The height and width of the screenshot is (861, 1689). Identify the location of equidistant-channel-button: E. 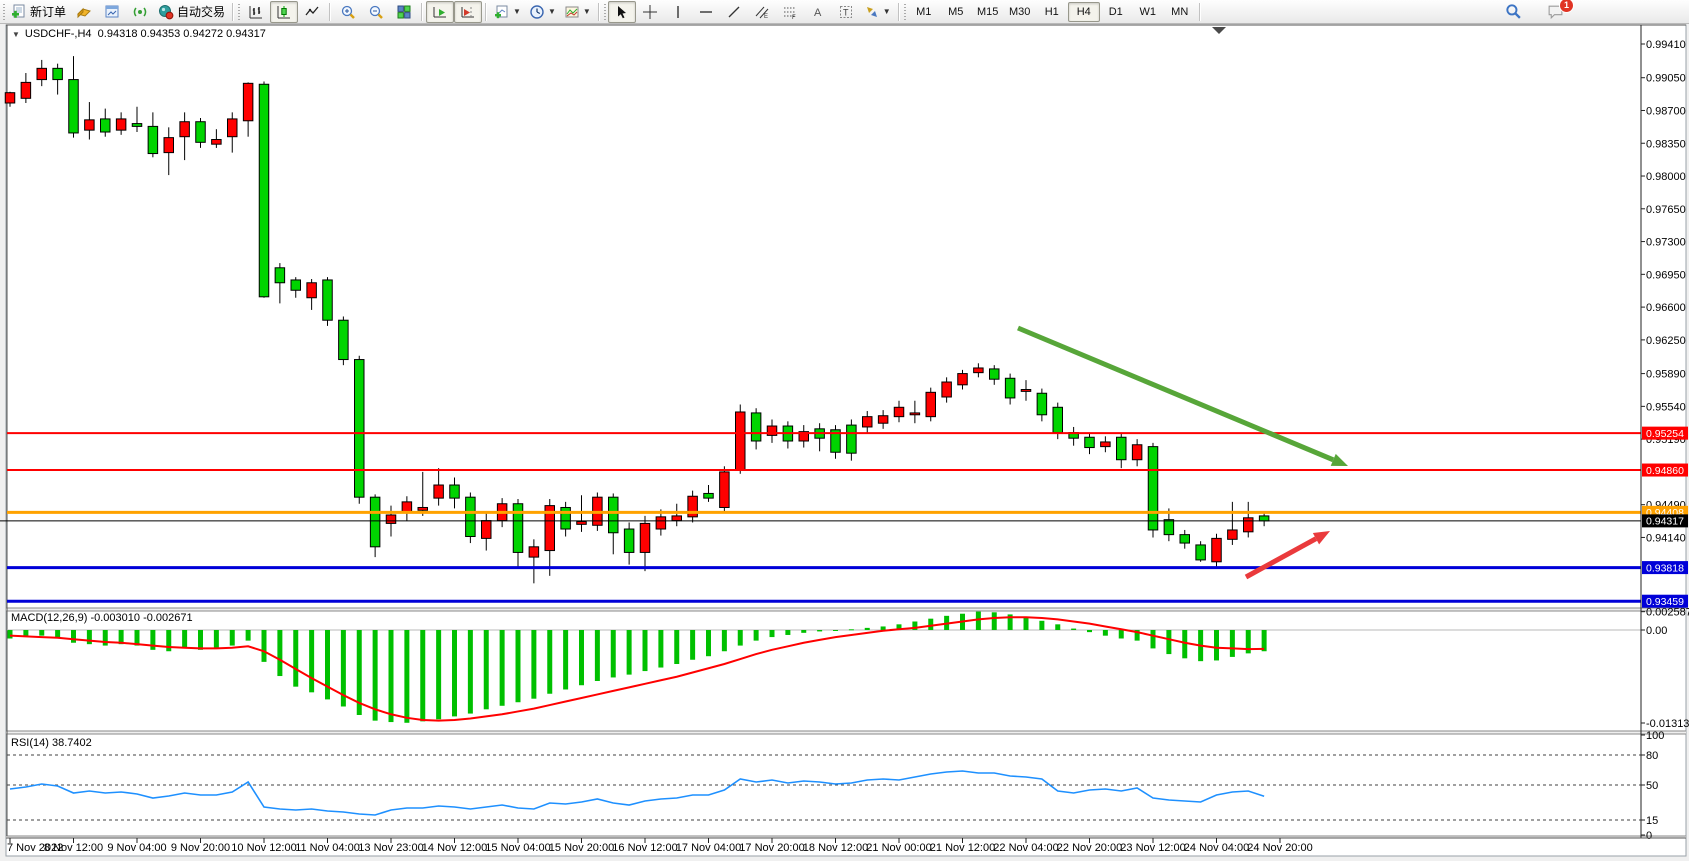
(762, 12).